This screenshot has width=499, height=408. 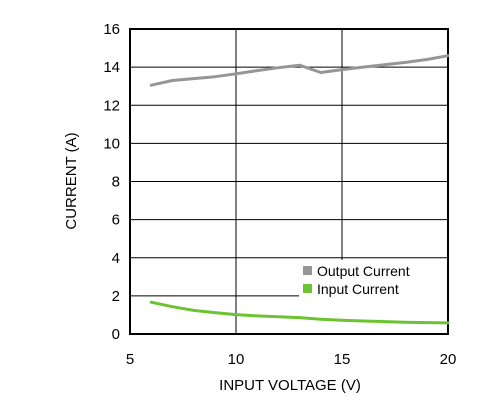 What do you see at coordinates (290, 385) in the screenshot?
I see `x-axis-title: INPUT VOLTAGE (V)` at bounding box center [290, 385].